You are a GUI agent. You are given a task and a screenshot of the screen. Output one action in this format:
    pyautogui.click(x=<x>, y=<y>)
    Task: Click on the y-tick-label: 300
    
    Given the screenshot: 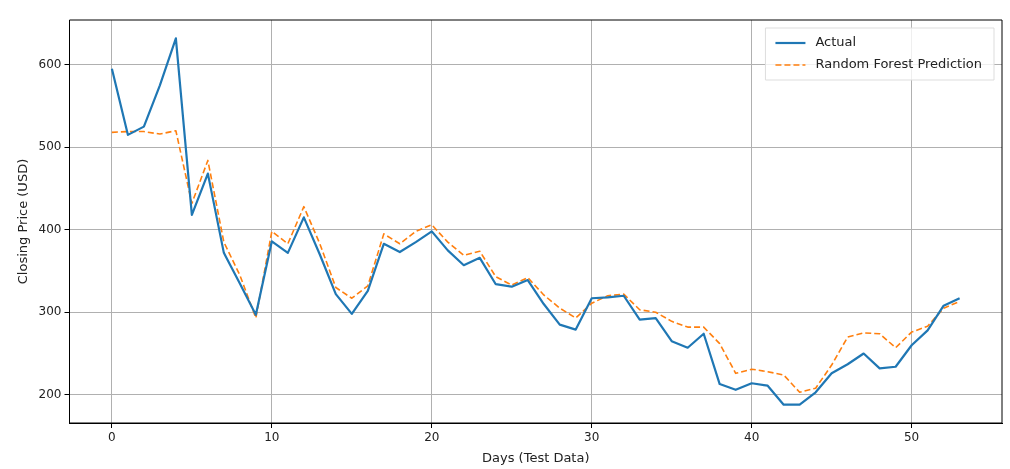 What is the action you would take?
    pyautogui.click(x=50, y=311)
    